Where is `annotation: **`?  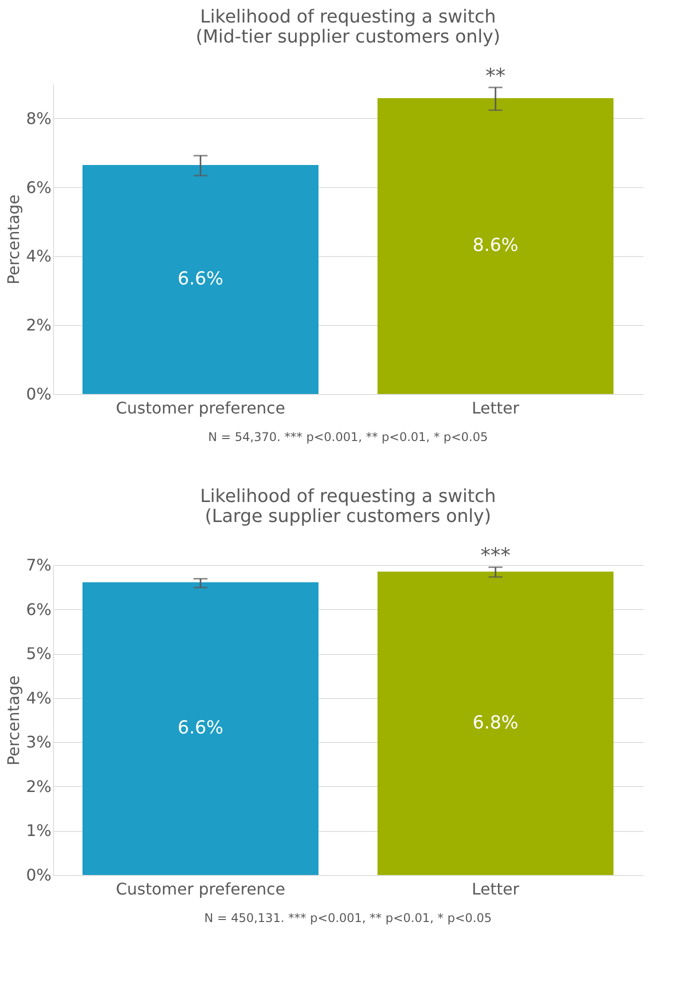 annotation: ** is located at coordinates (496, 75).